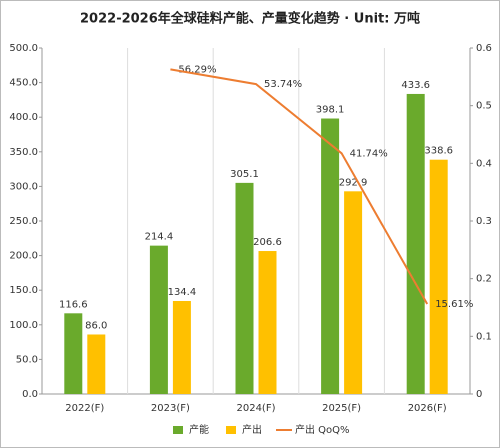  Describe the element at coordinates (84, 408) in the screenshot. I see `x-tick-label: 2022(F)` at that location.